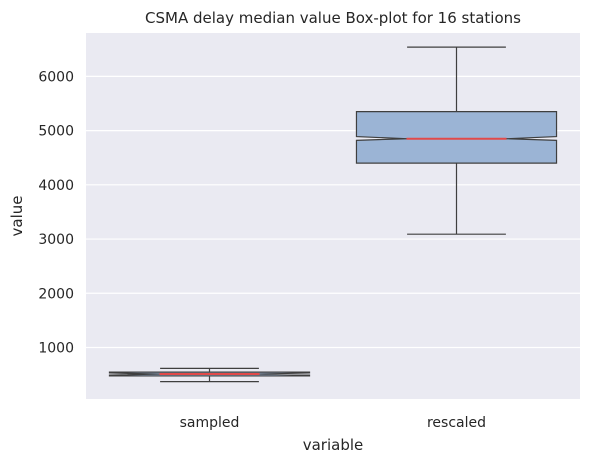 This screenshot has width=591, height=463. What do you see at coordinates (56, 348) in the screenshot?
I see `y-tick-label: 1000` at bounding box center [56, 348].